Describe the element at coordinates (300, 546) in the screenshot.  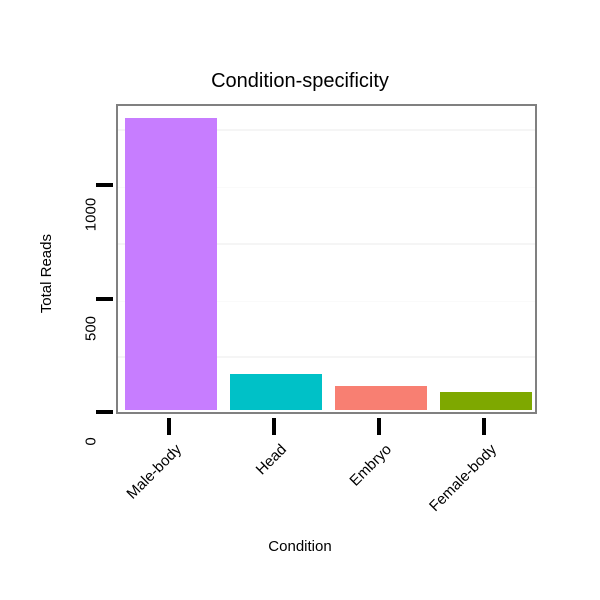
I see `x-axis-title: Condition` at that location.